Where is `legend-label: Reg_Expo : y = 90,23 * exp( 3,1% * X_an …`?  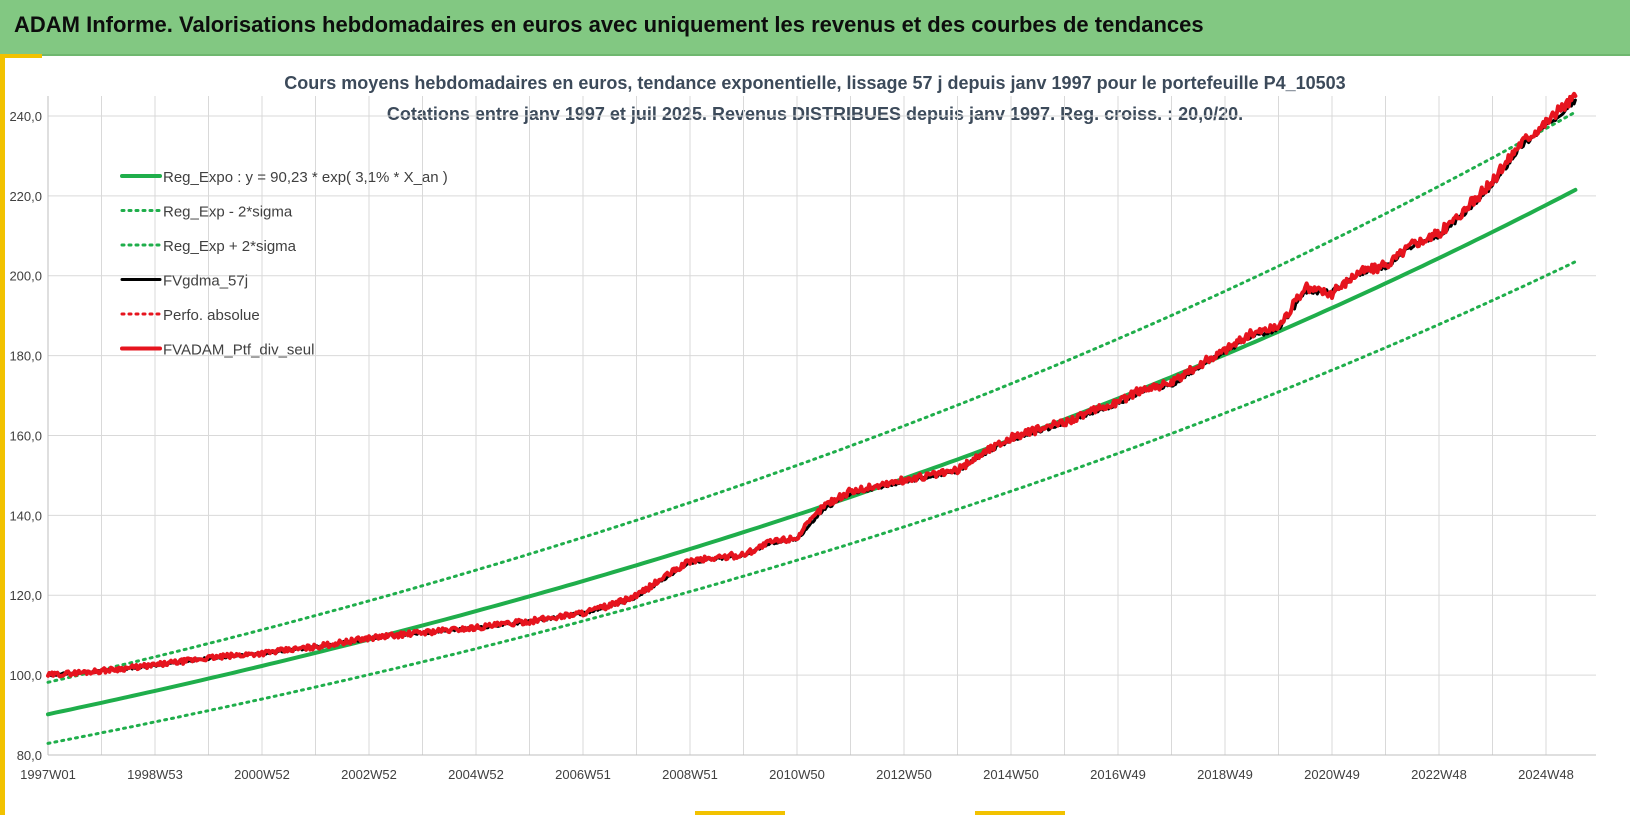
legend-label: Reg_Expo : y = 90,23 * exp( 3,1% * X_an … is located at coordinates (305, 177).